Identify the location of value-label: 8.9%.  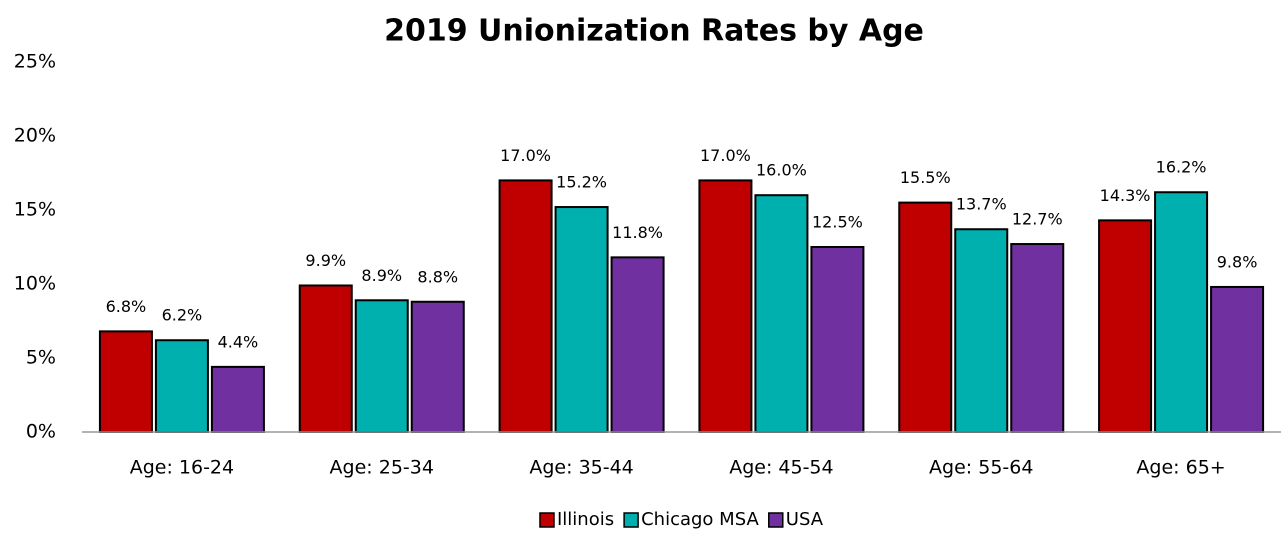
(381, 275).